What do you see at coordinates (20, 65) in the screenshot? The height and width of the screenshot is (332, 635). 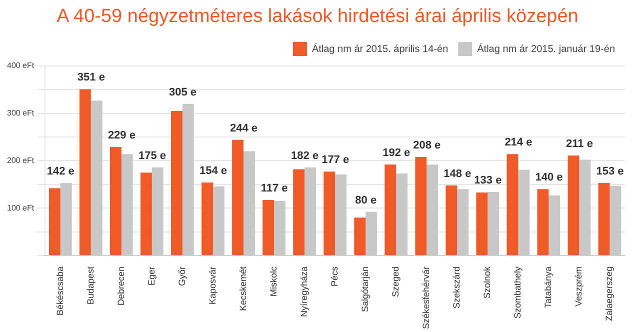 I see `y-tick-label: 400 eFt` at bounding box center [20, 65].